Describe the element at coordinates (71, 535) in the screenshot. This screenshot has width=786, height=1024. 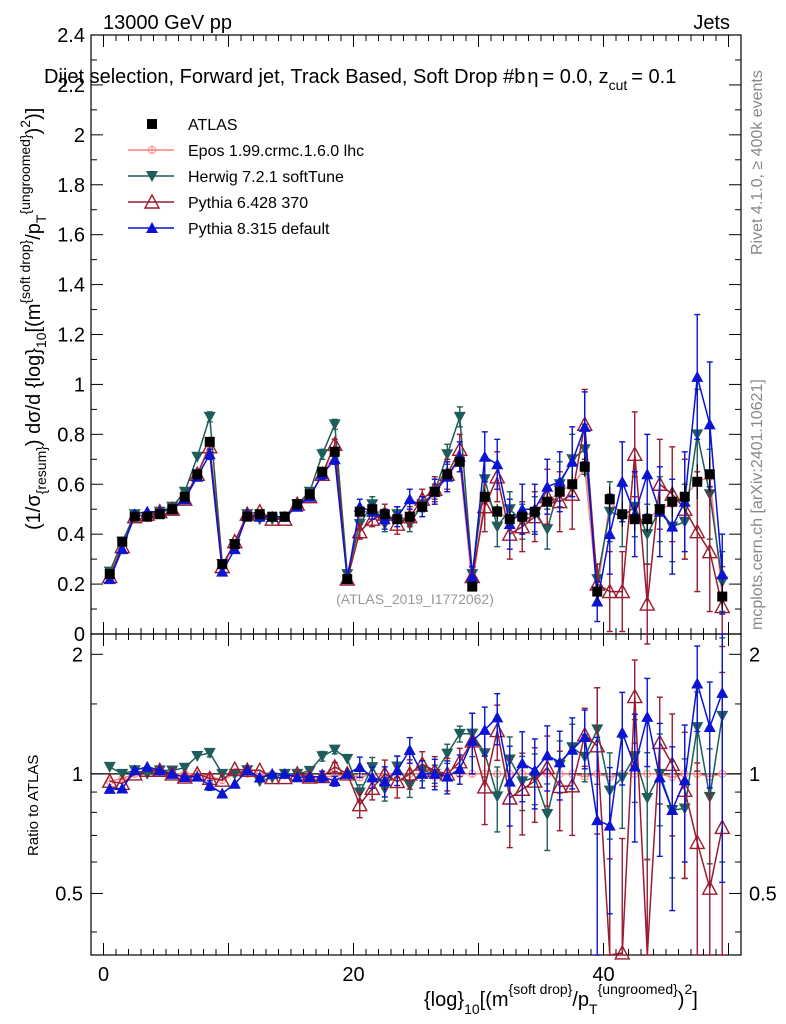
I see `y-tick-label: 0.4` at that location.